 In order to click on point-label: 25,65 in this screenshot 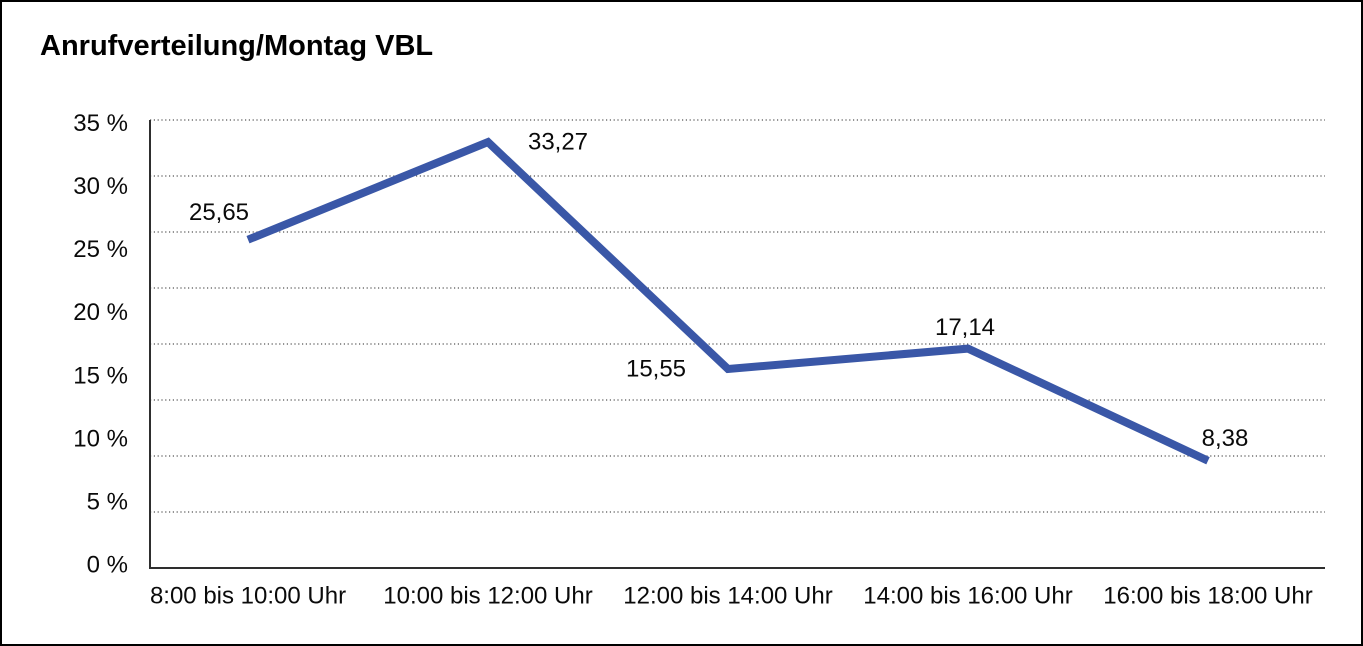, I will do `click(219, 212)`.